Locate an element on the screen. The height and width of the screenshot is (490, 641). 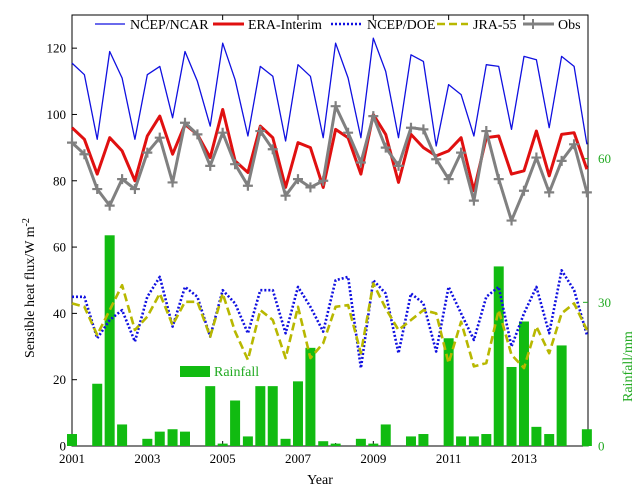
y-tick-label: 100 is located at coordinates (57, 114).